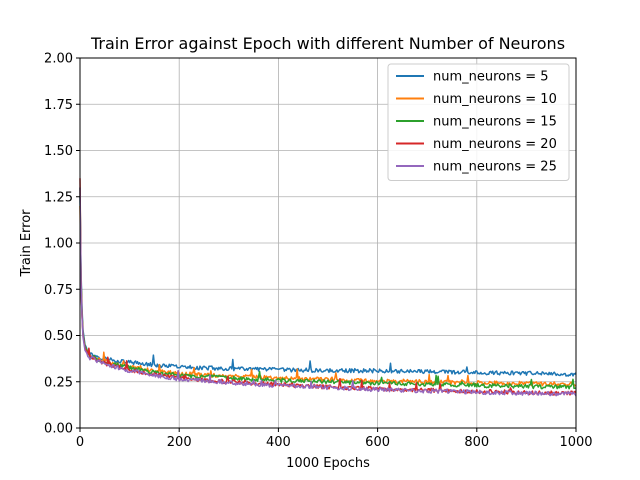  What do you see at coordinates (58, 59) in the screenshot?
I see `y-tick-label: 2.00` at bounding box center [58, 59].